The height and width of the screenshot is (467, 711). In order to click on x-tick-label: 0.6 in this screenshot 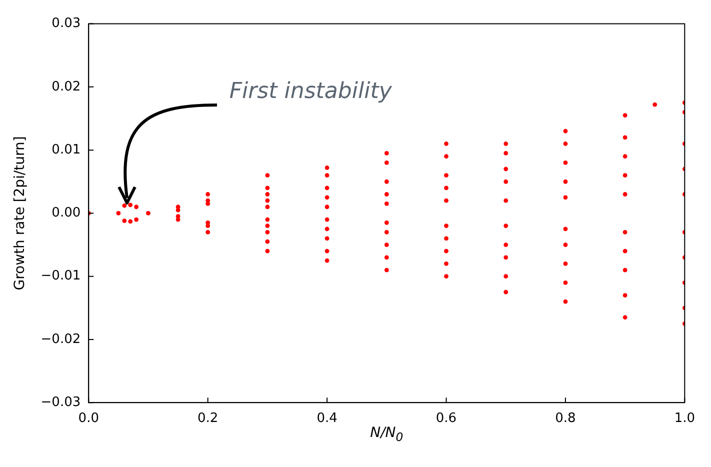, I will do `click(446, 418)`.